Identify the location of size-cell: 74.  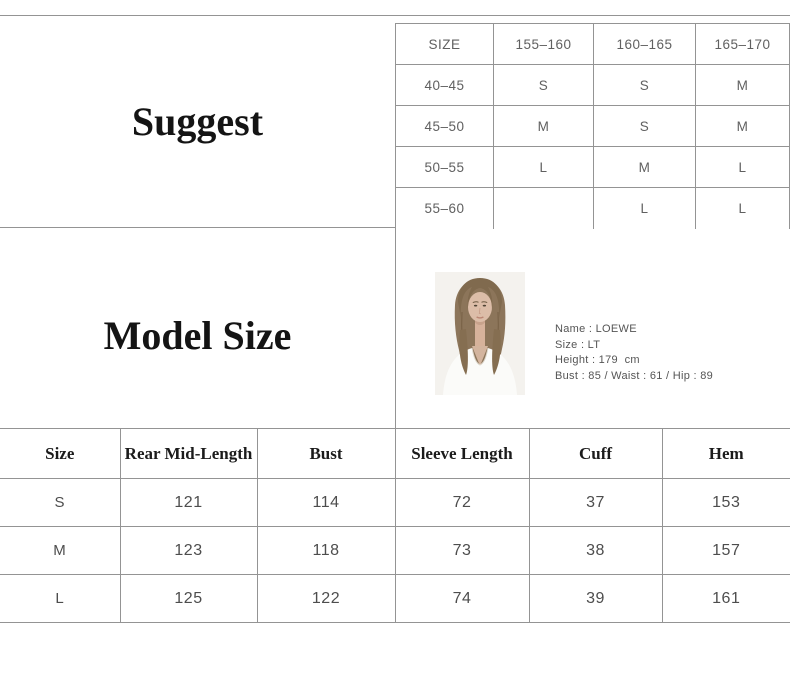
(462, 598).